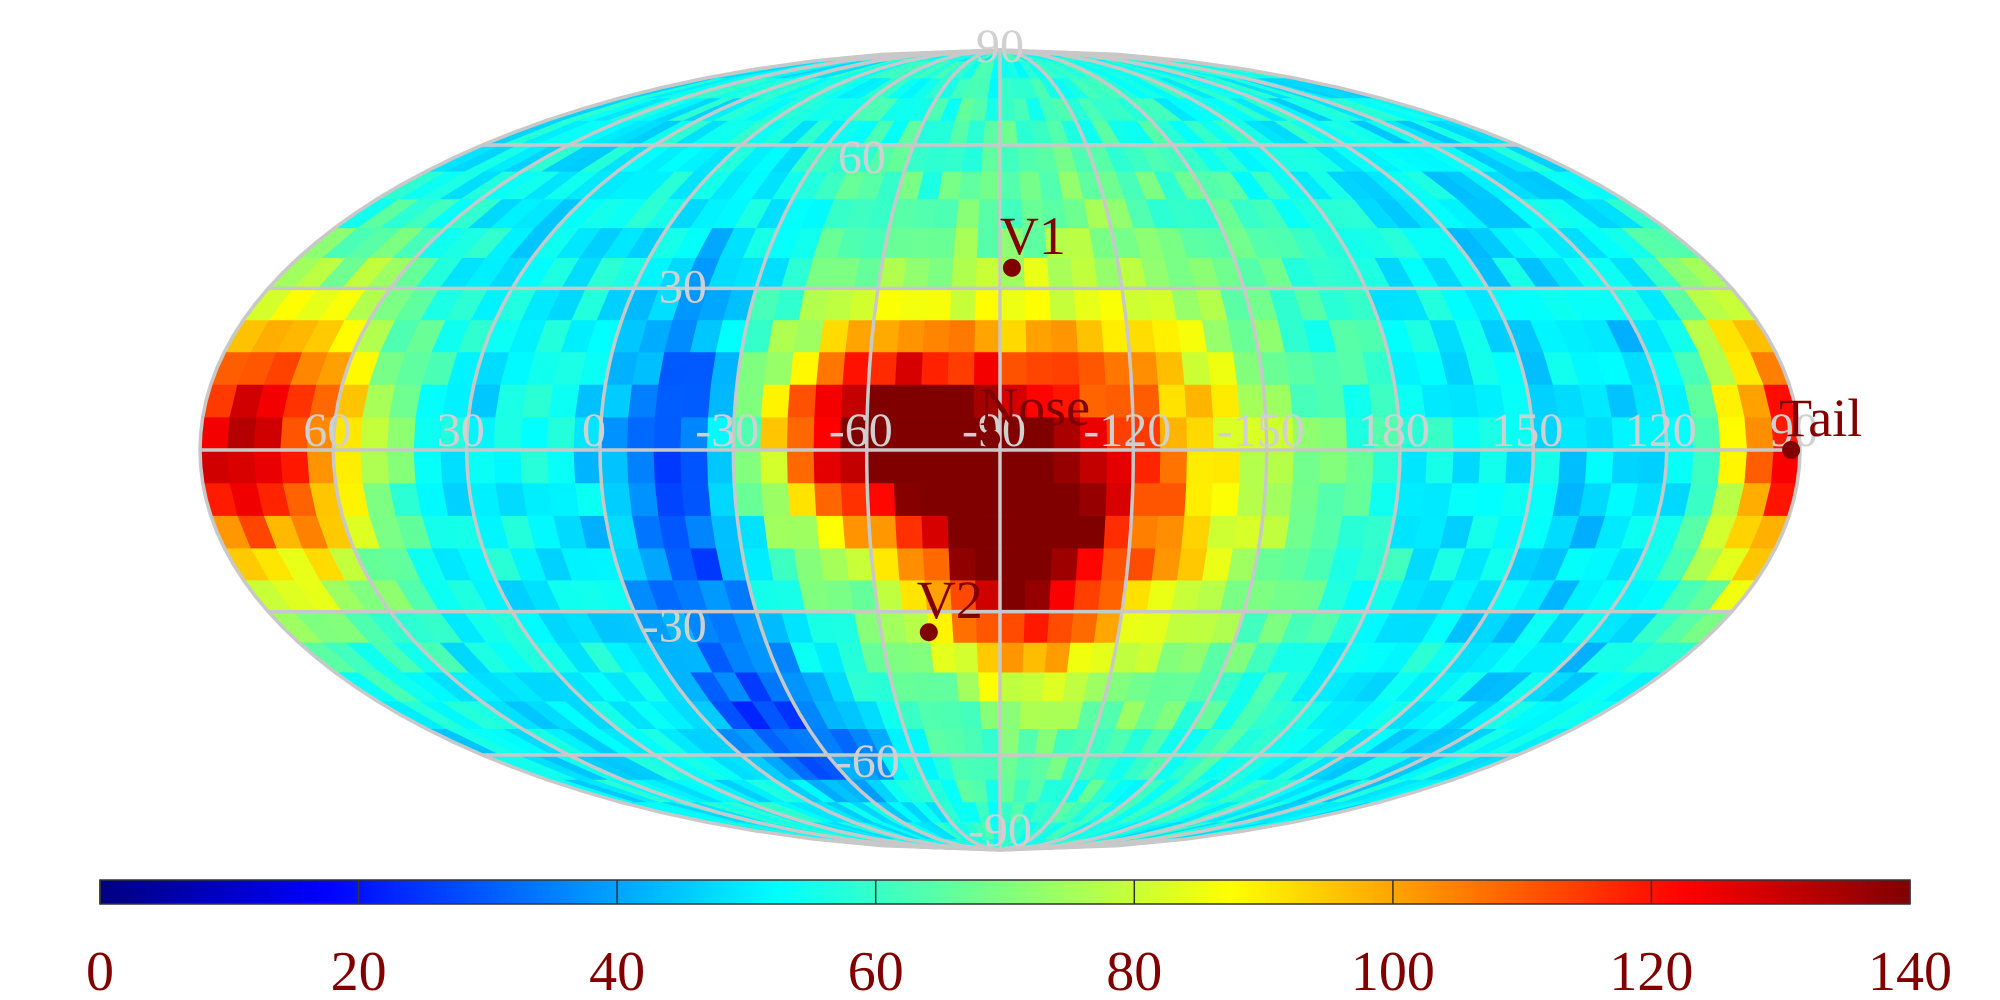 This screenshot has height=1000, width=2000. What do you see at coordinates (1005, 892) in the screenshot?
I see `colorbar-gradient` at bounding box center [1005, 892].